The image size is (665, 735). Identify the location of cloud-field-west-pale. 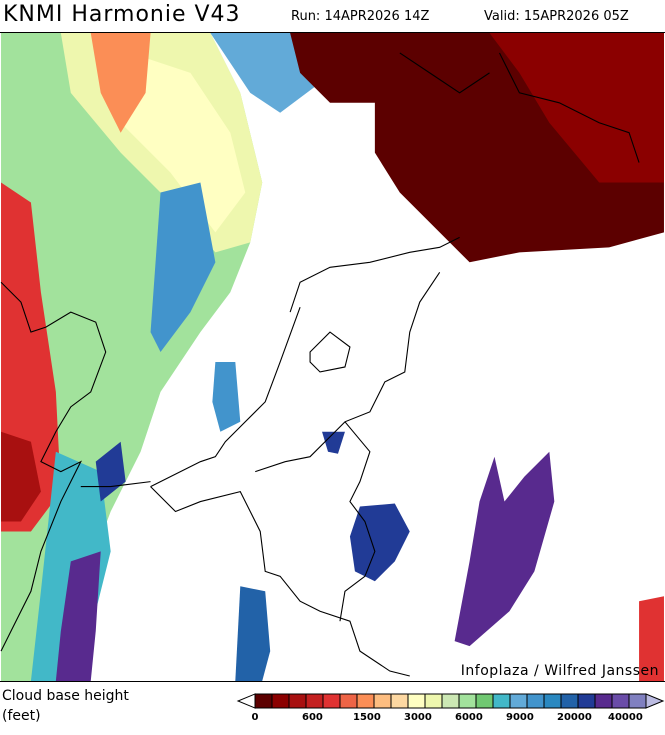
(183, 142).